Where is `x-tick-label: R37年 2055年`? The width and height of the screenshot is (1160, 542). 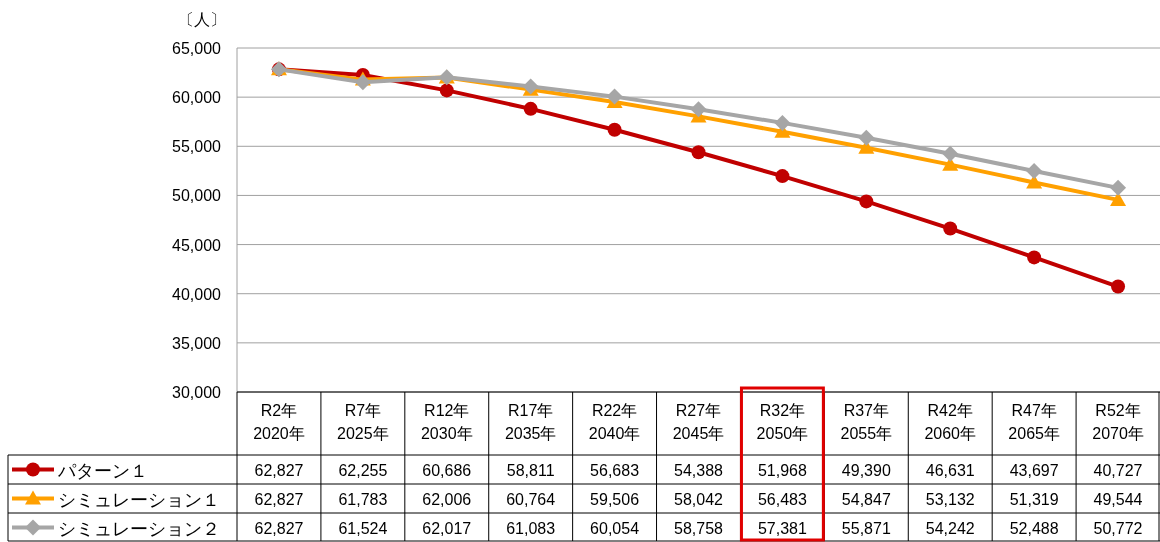 x-tick-label: R37年 2055年 is located at coordinates (866, 422).